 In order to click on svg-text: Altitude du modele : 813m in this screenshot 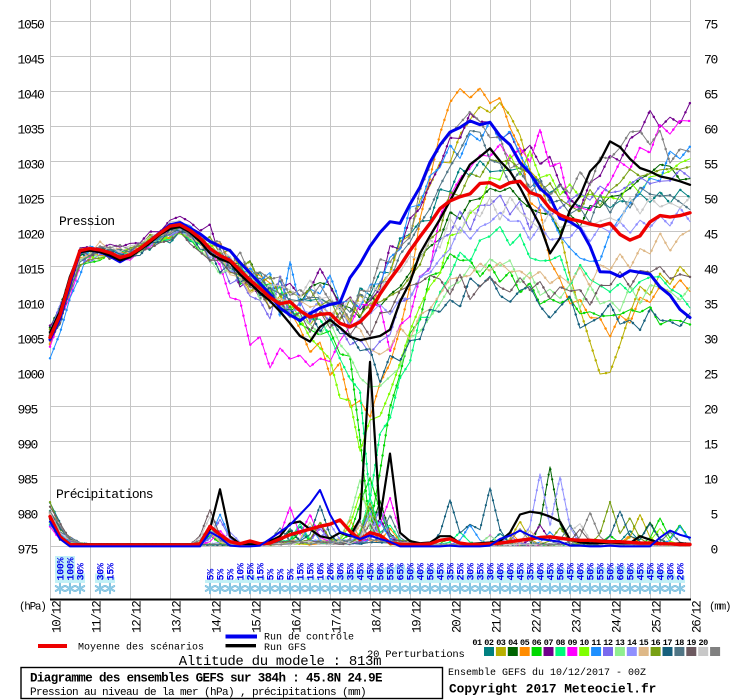, I will do `click(280, 662)`.